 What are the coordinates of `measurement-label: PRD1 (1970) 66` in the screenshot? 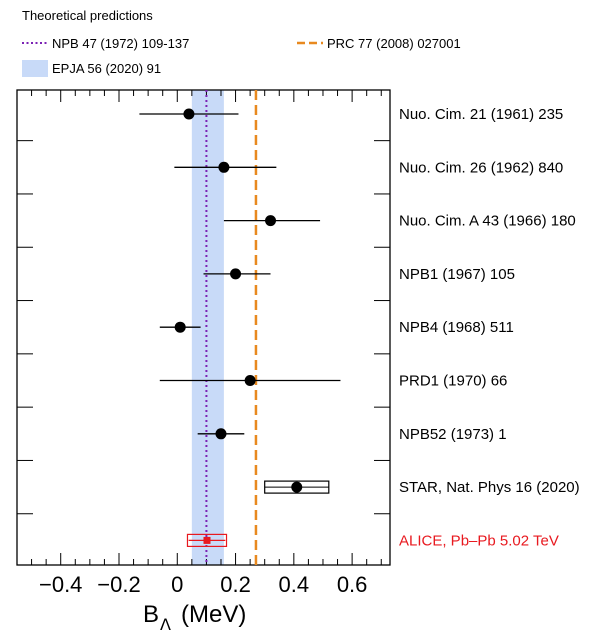 It's located at (453, 381).